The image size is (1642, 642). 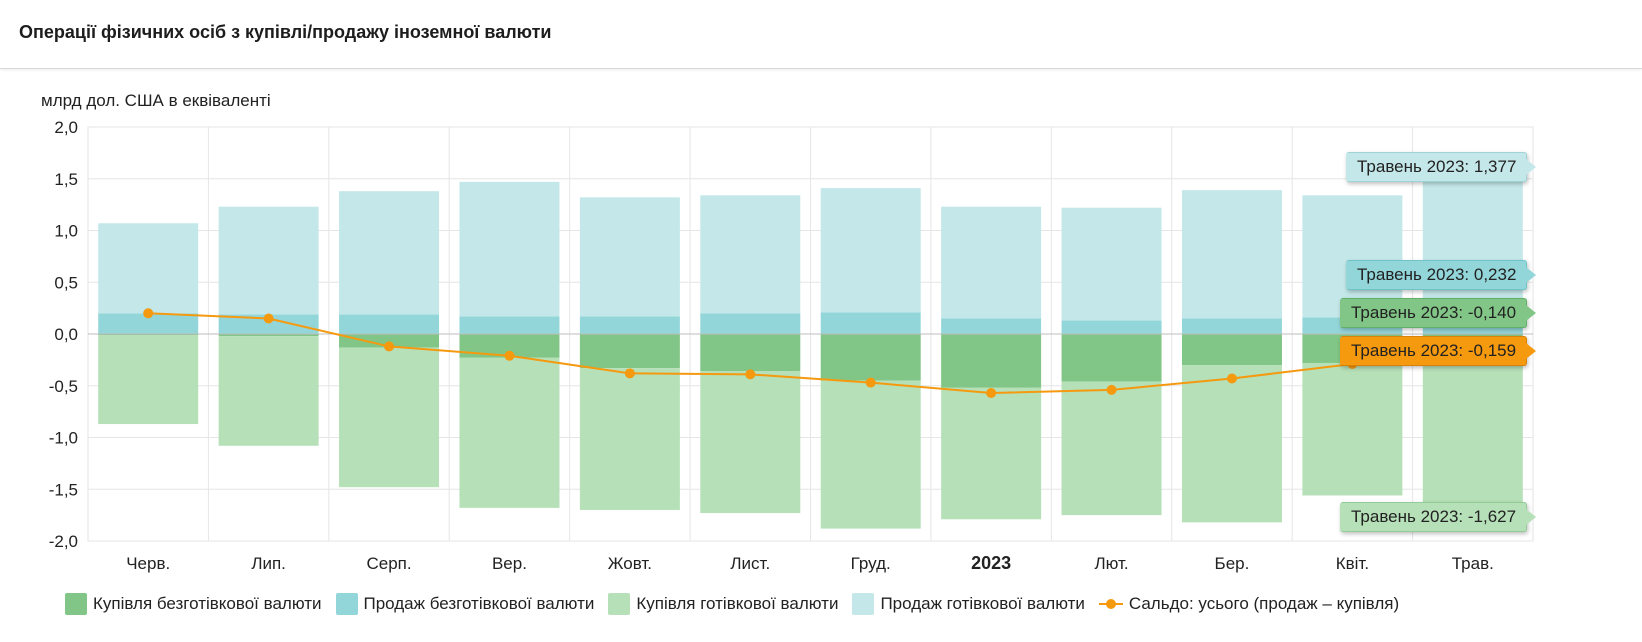 I want to click on legend-item-cash-purchase: Купівля готівкової валюти, so click(x=723, y=604).